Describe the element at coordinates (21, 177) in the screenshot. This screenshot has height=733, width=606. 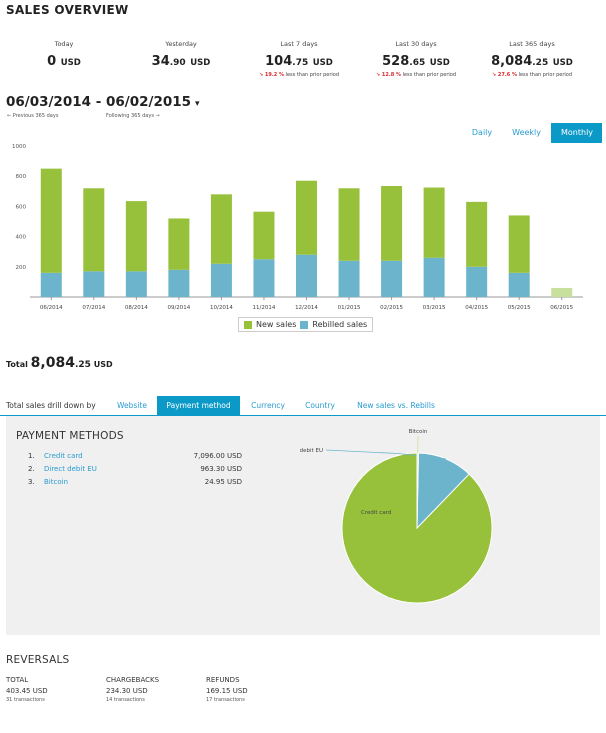
I see `y-tick-label: 800` at that location.